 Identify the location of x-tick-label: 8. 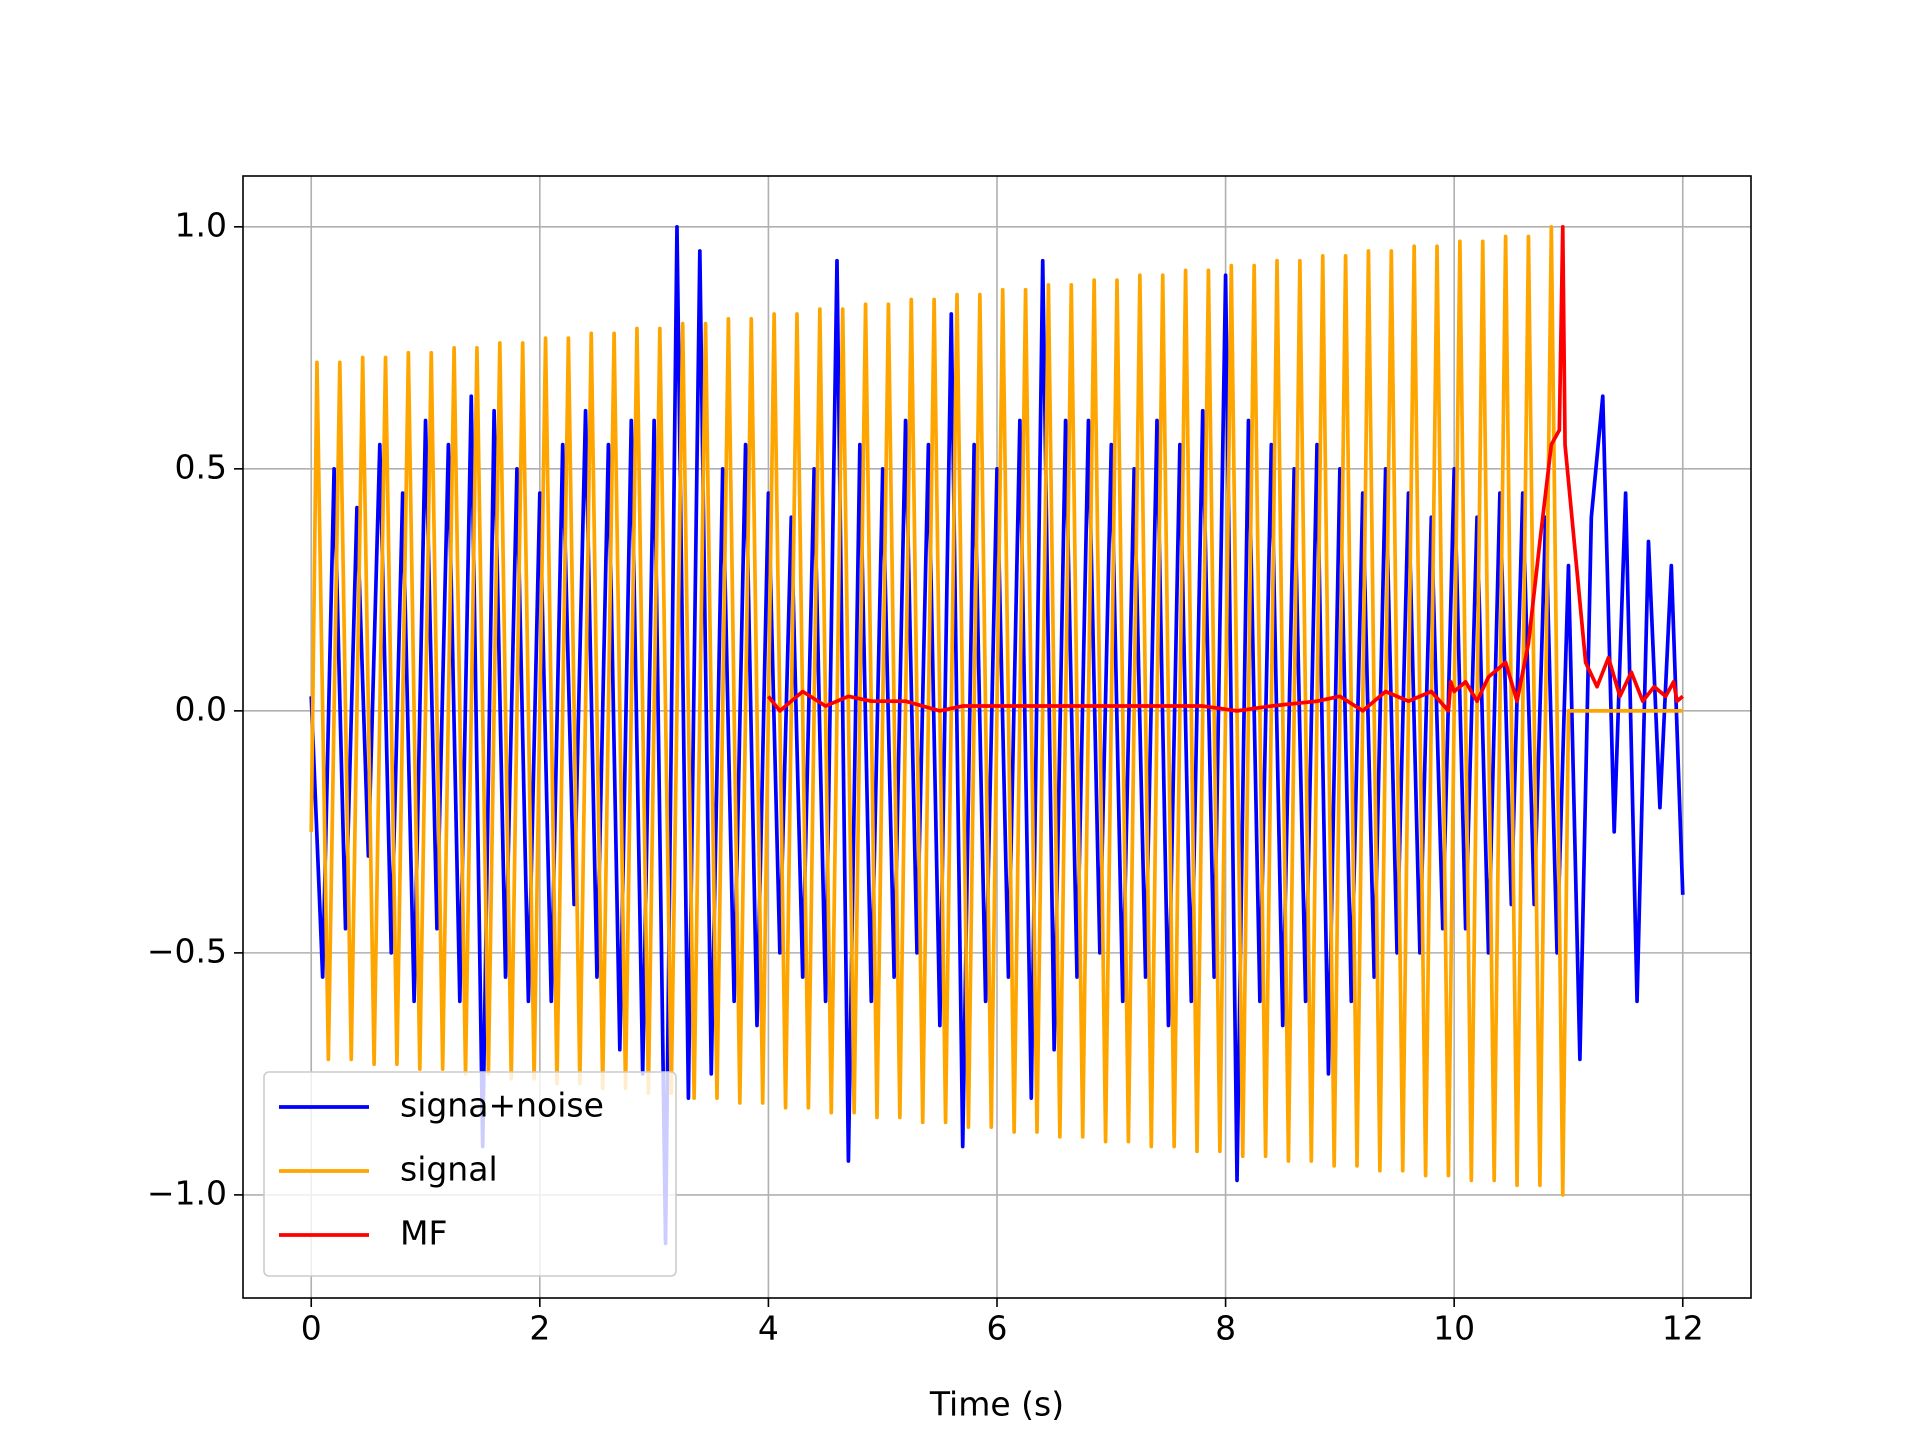
(1225, 1328).